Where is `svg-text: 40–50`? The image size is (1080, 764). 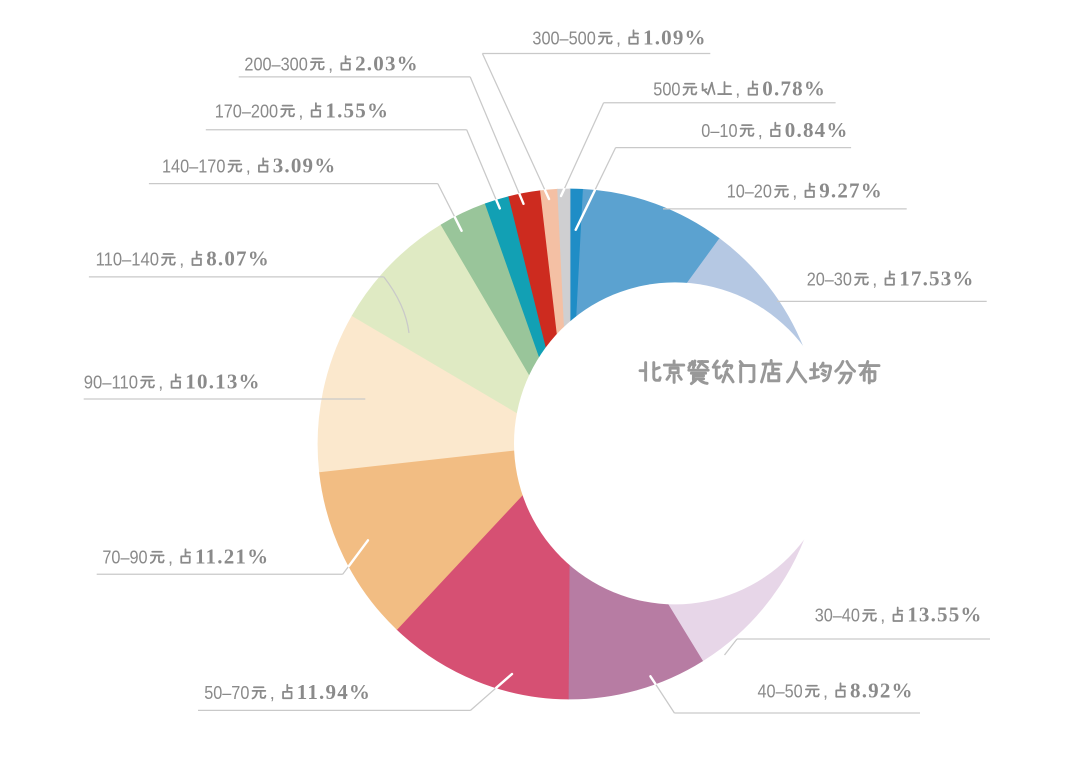
svg-text: 40–50 is located at coordinates (780, 692).